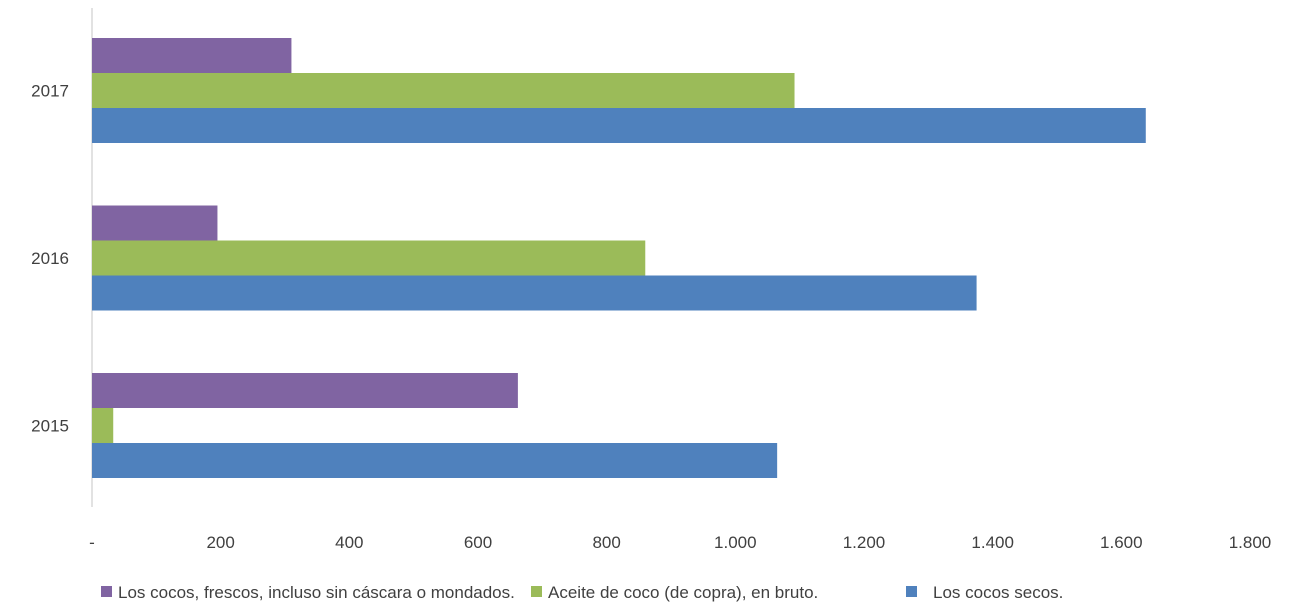 The height and width of the screenshot is (610, 1301). Describe the element at coordinates (735, 542) in the screenshot. I see `x-tick-label: 1.000` at that location.